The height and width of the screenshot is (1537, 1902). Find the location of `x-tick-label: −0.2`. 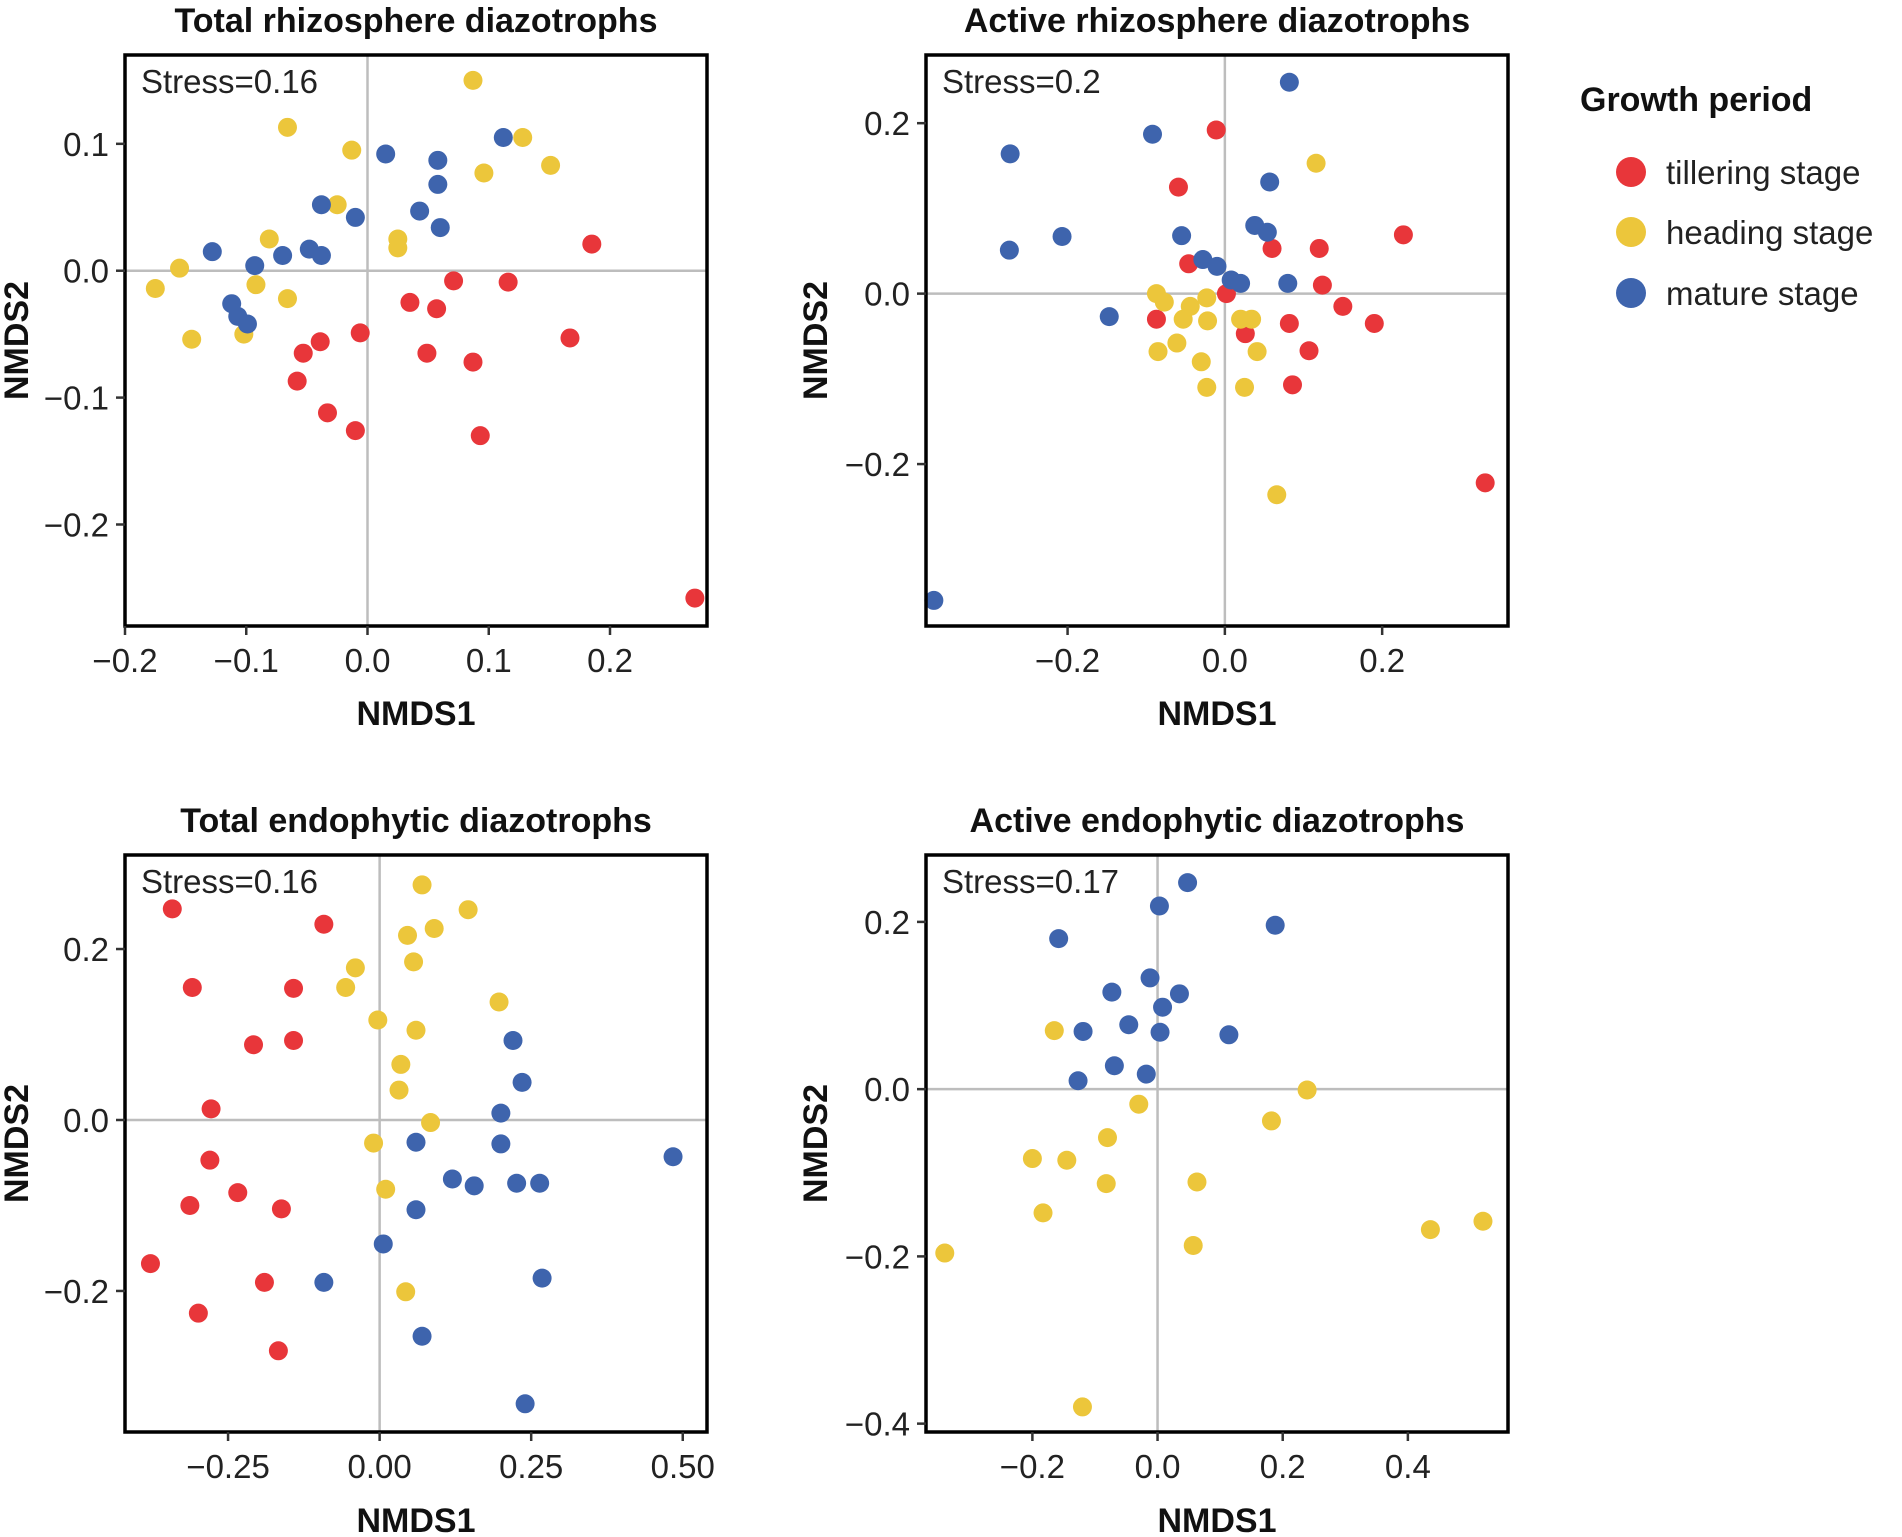

x-tick-label: −0.2 is located at coordinates (1067, 660).